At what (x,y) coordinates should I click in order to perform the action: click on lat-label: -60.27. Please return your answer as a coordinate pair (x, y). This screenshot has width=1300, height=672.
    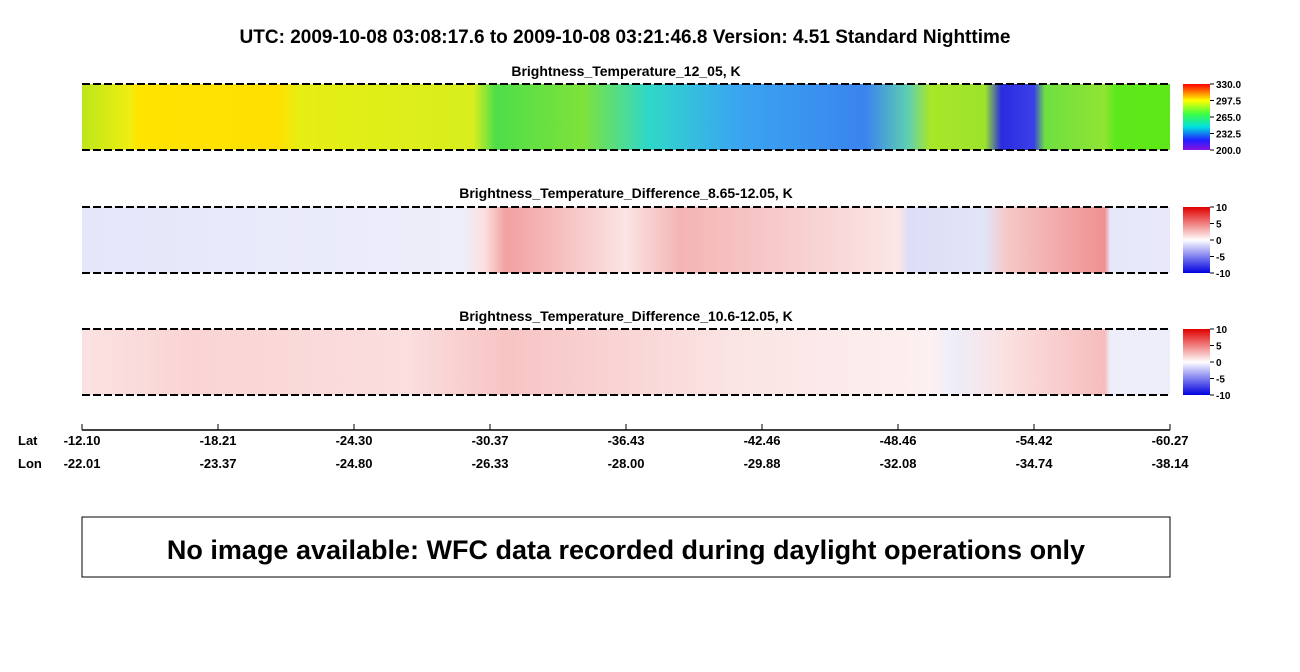
    Looking at the image, I should click on (1170, 440).